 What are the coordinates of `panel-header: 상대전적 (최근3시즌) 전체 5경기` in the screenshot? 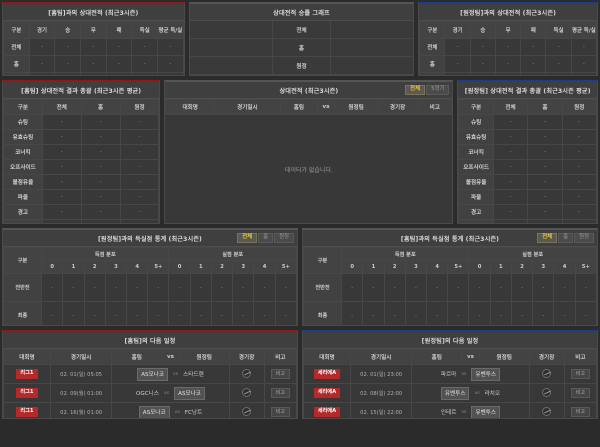 It's located at (309, 90).